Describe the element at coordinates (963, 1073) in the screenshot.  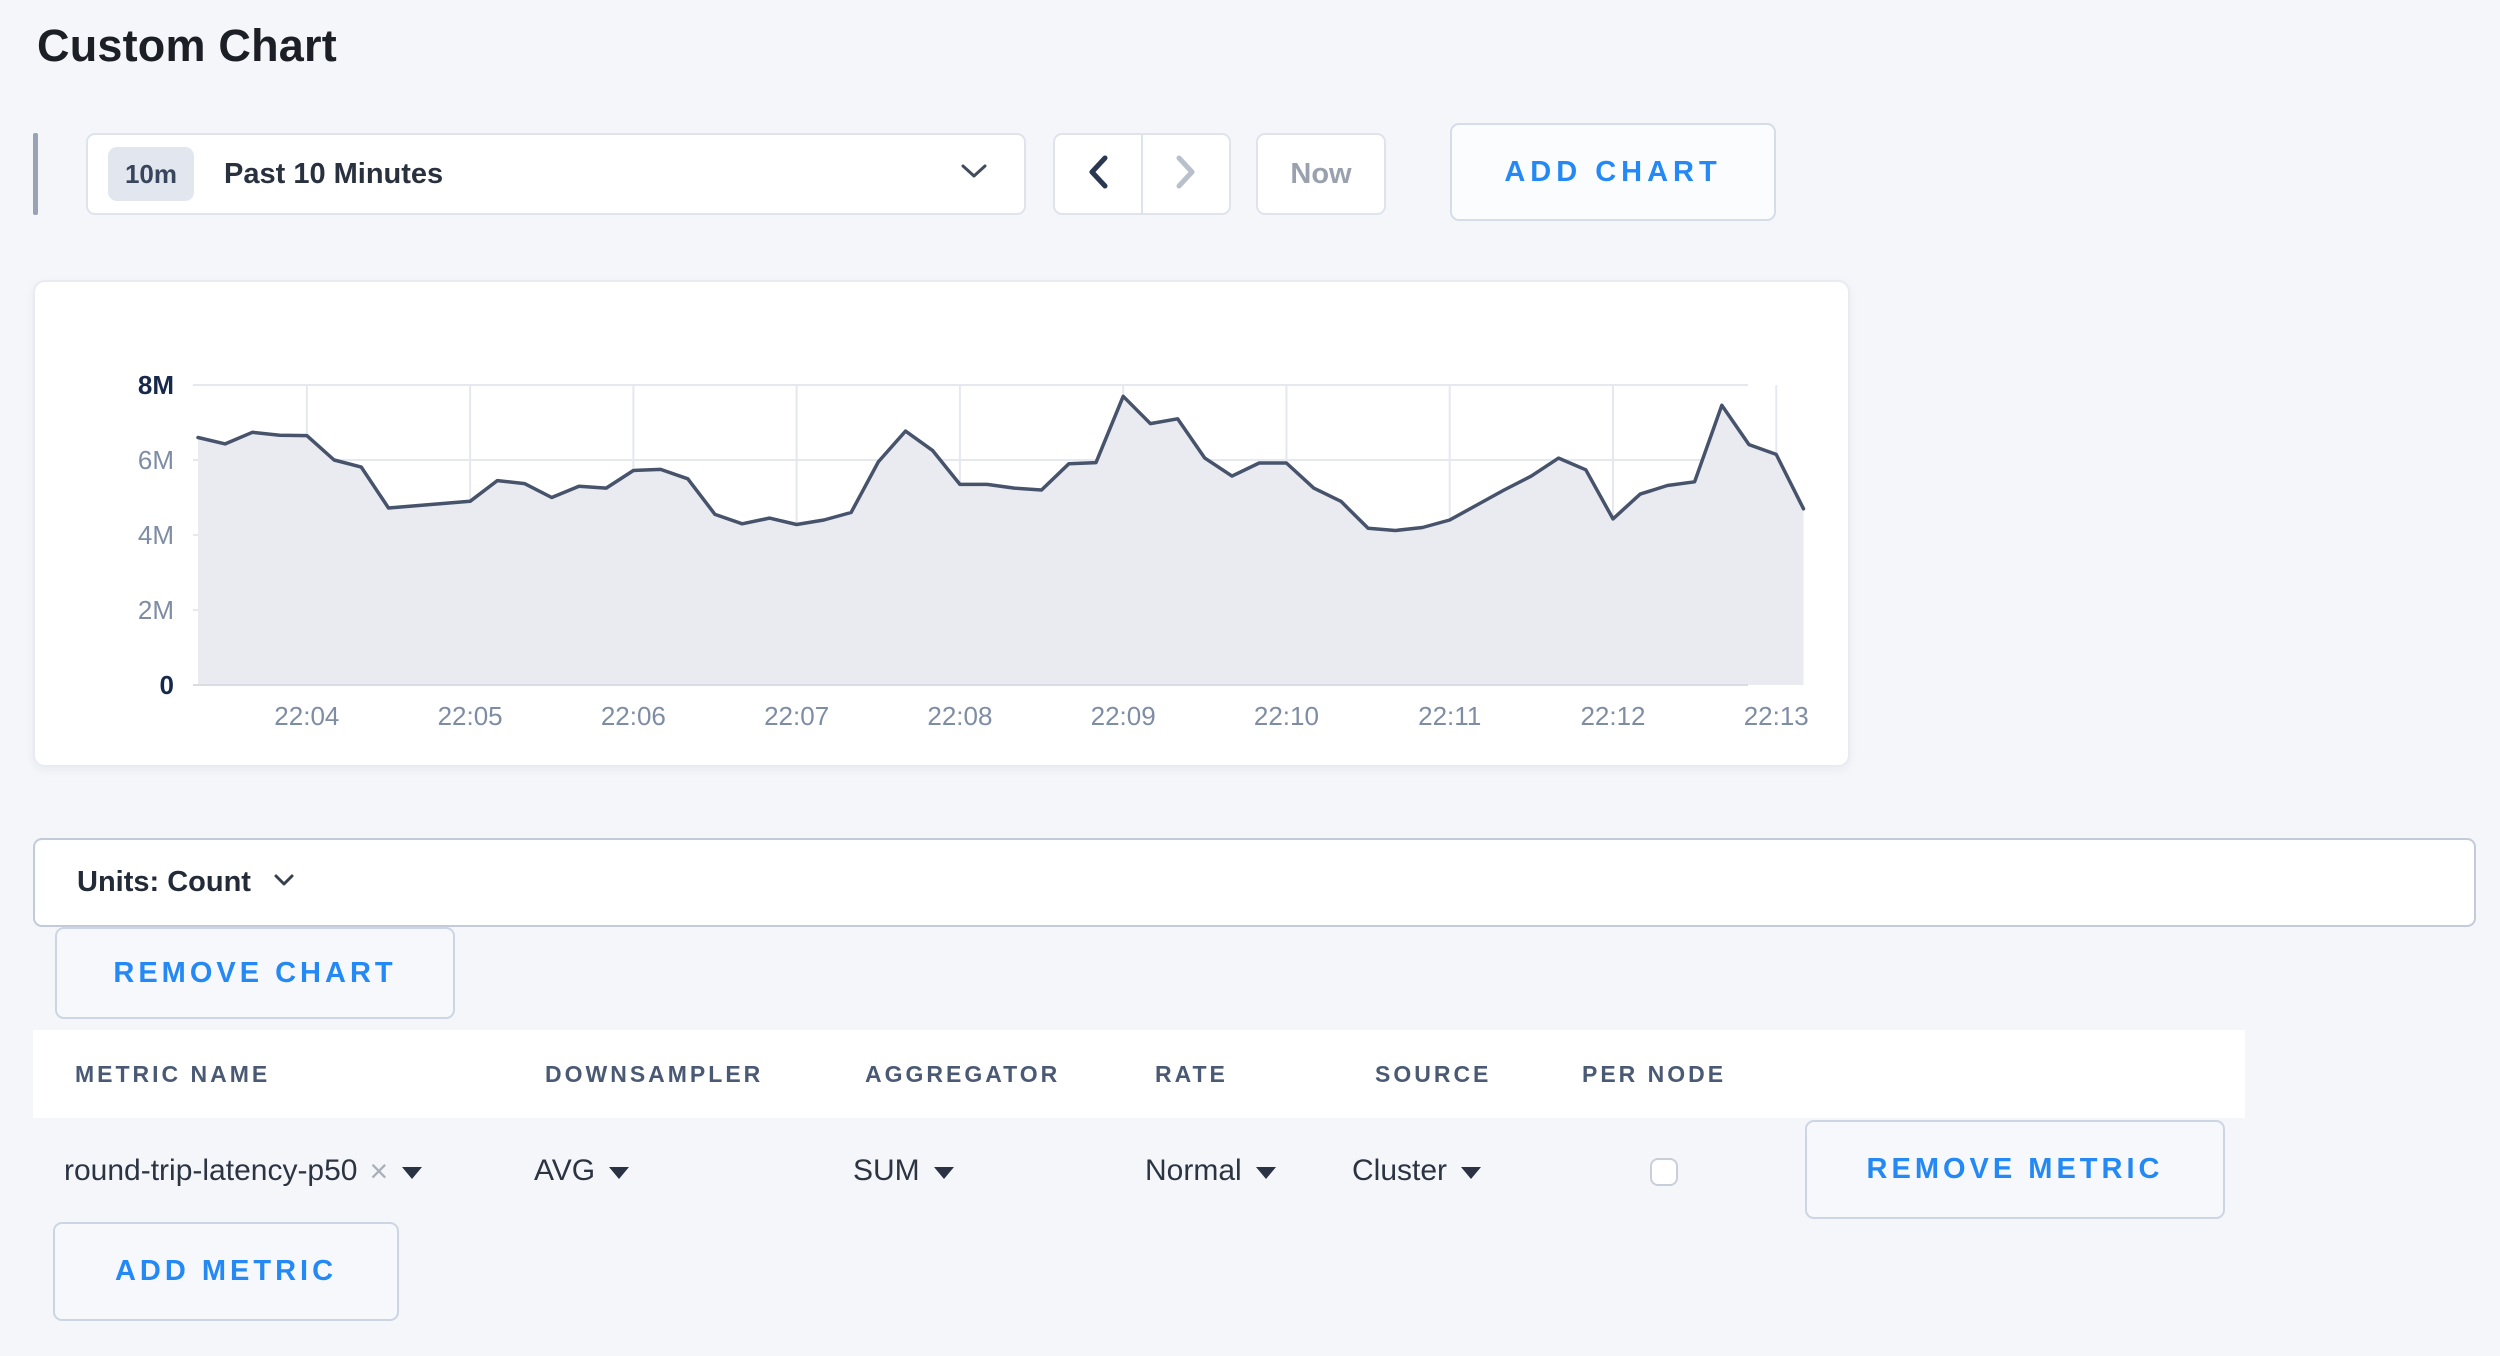
I see `column-header-aggregator: AGGREGATOR` at that location.